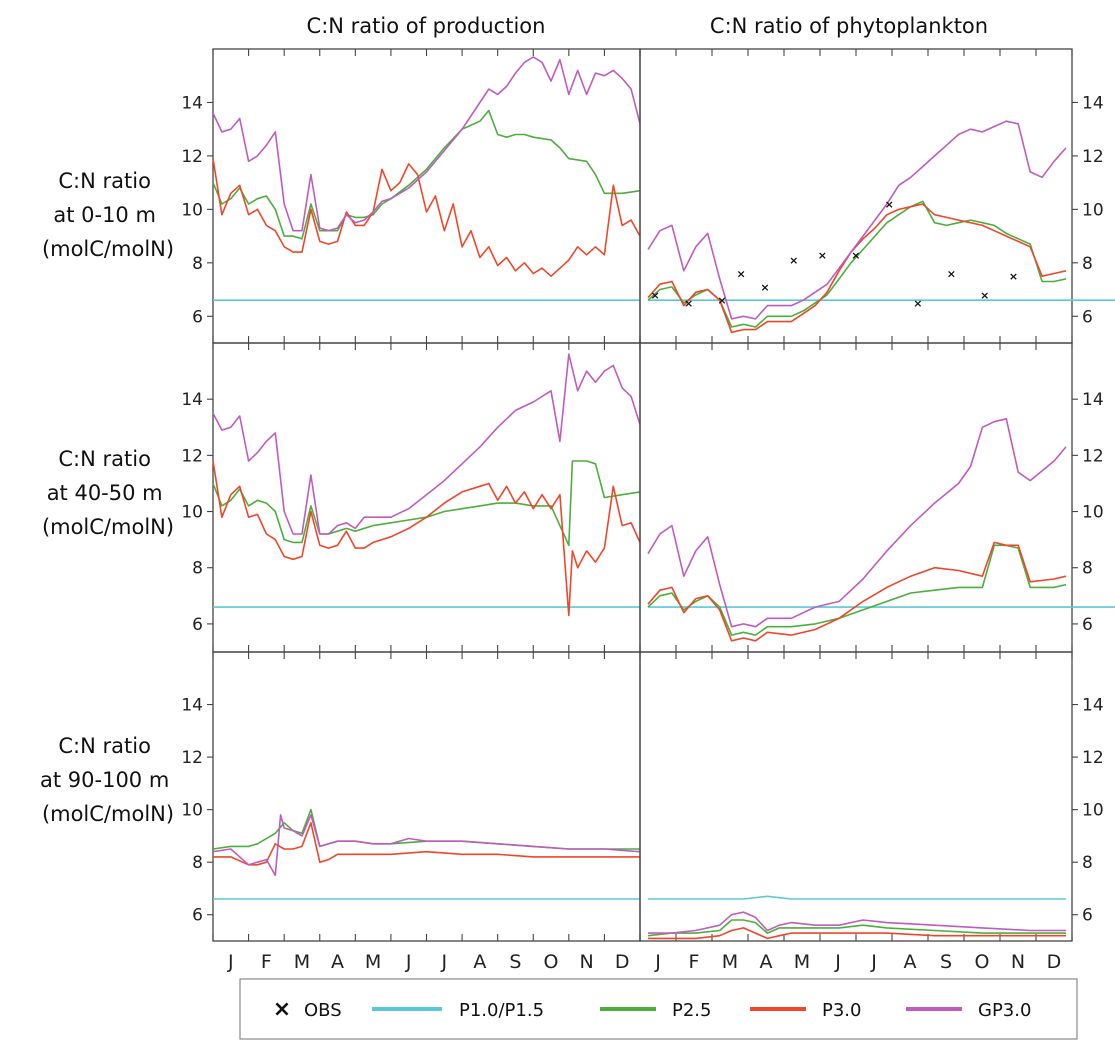 The image size is (1115, 1042). Describe the element at coordinates (877, 497) in the screenshot. I see `panel-r1-c1: 6 8 10 12 14` at that location.